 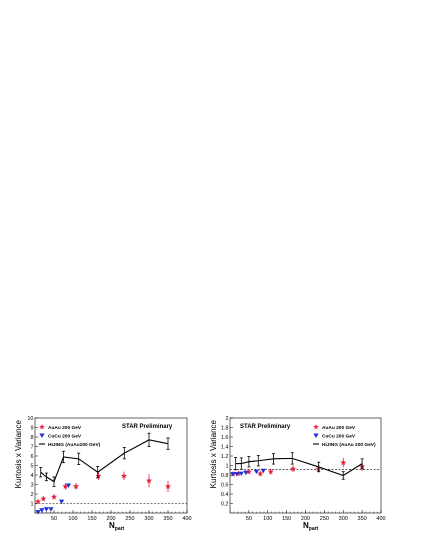 I want to click on y-tick-label: 0.6, so click(x=225, y=486).